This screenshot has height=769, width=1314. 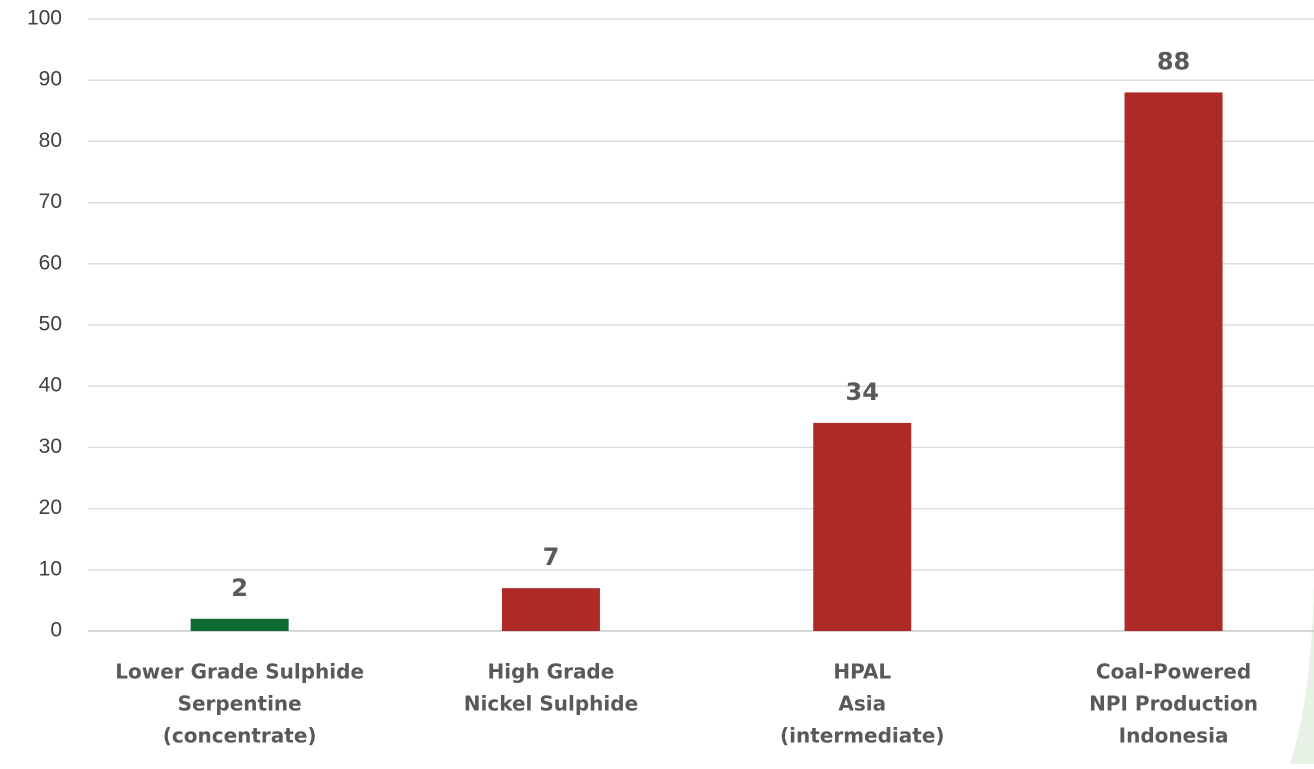 What do you see at coordinates (44, 18) in the screenshot?
I see `y-tick-label: 100` at bounding box center [44, 18].